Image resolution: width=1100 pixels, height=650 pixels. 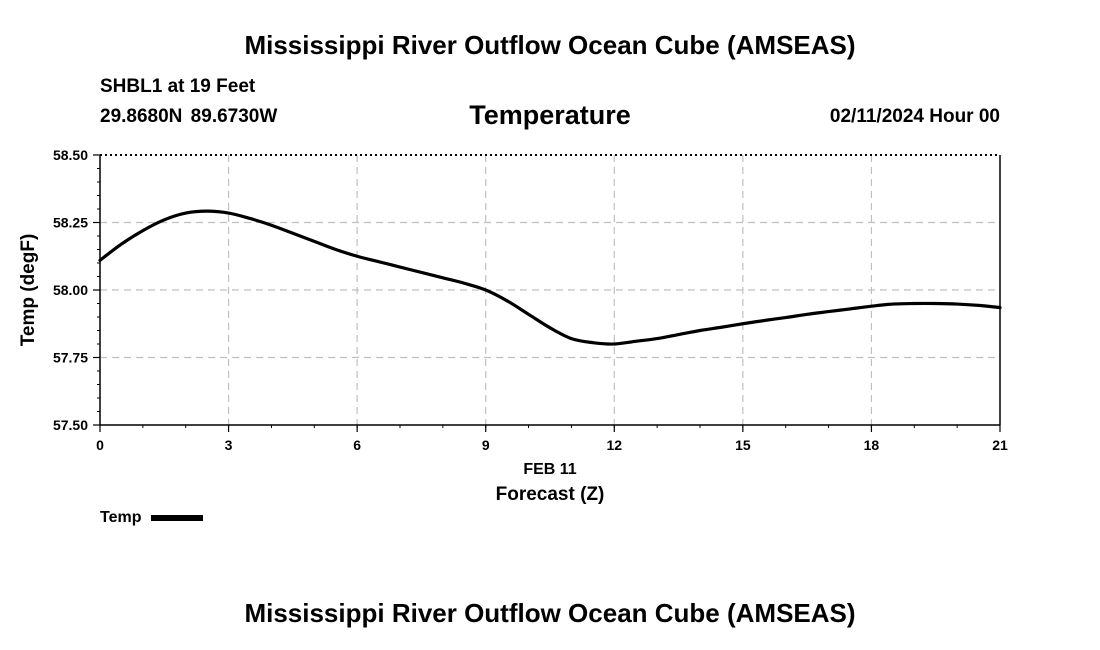 What do you see at coordinates (550, 115) in the screenshot?
I see `variable-title: Temperature` at bounding box center [550, 115].